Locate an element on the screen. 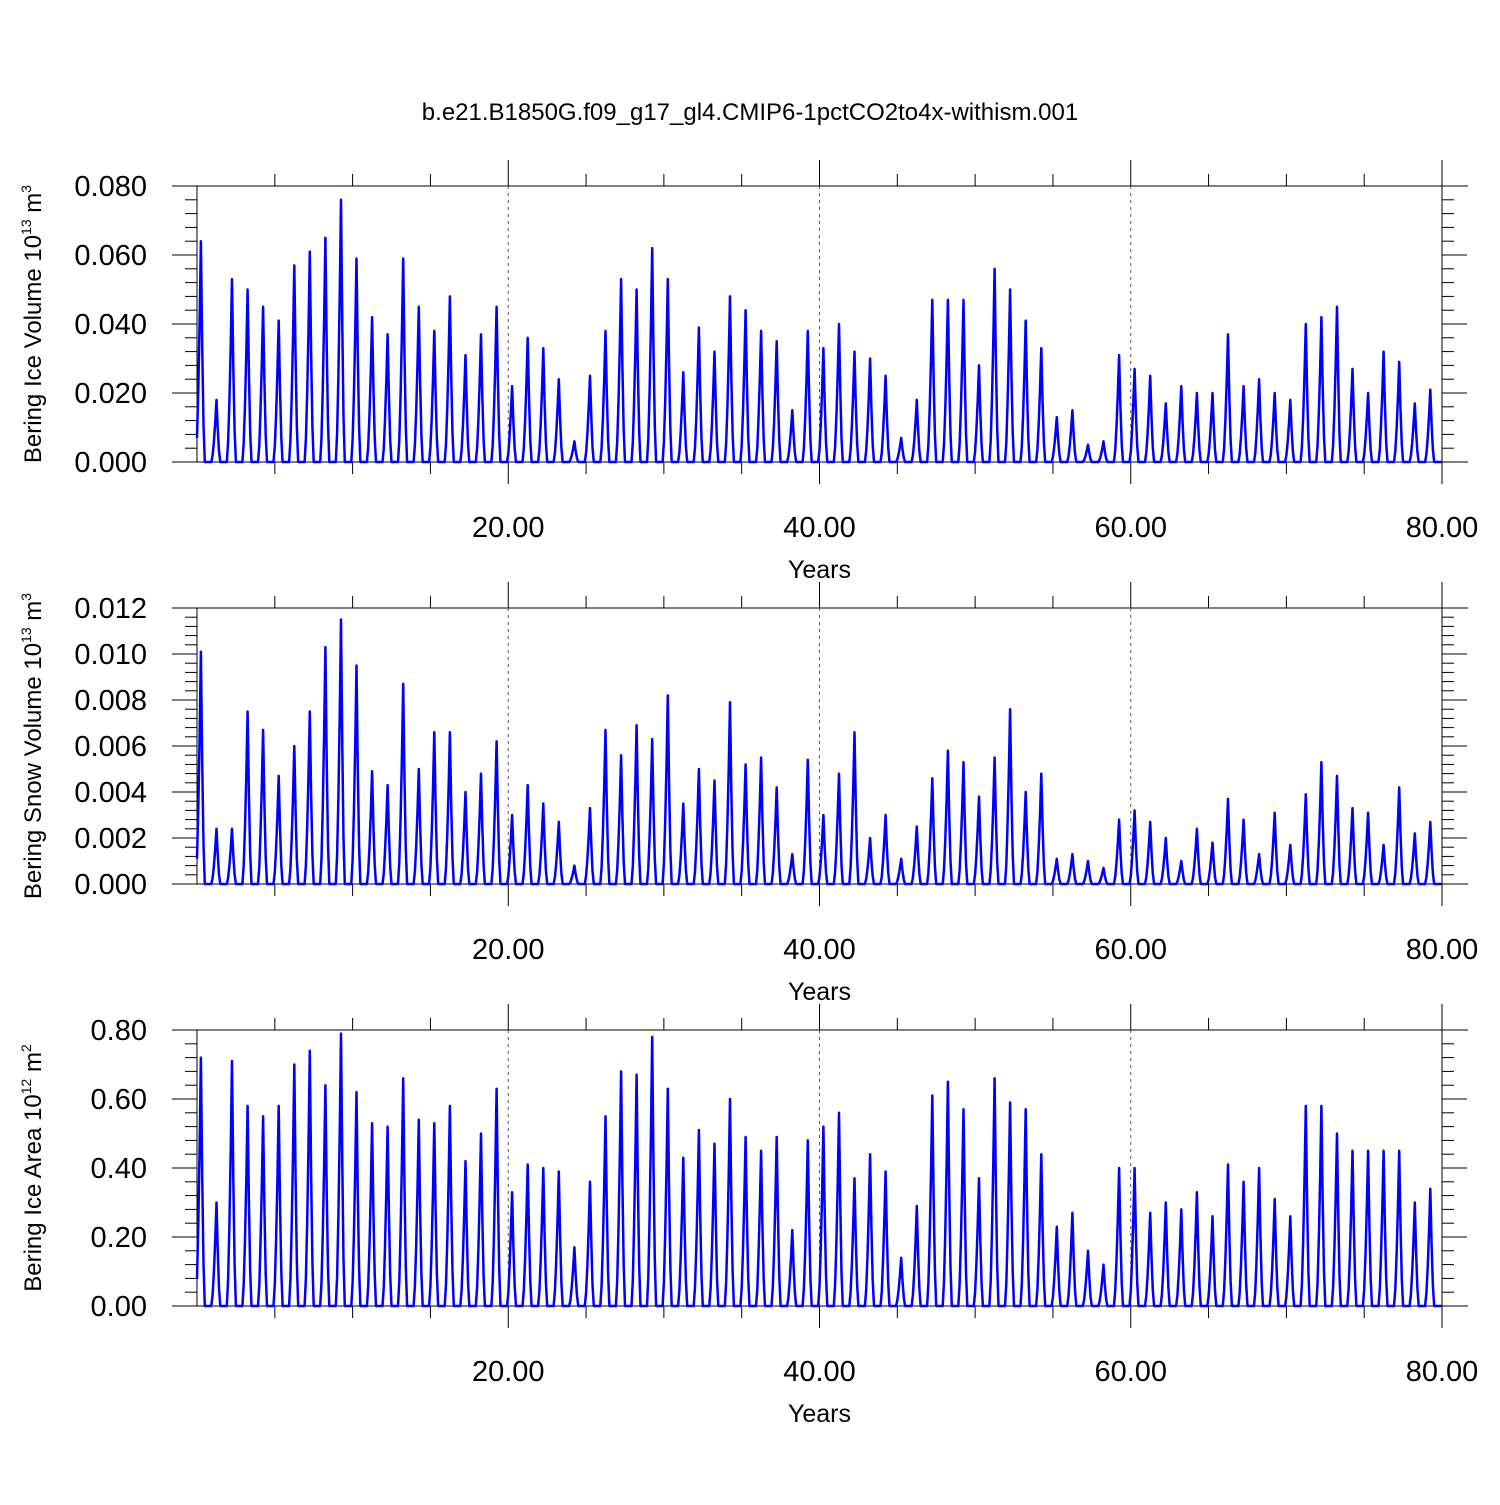  y-tick-label: 0.002 is located at coordinates (110, 839).